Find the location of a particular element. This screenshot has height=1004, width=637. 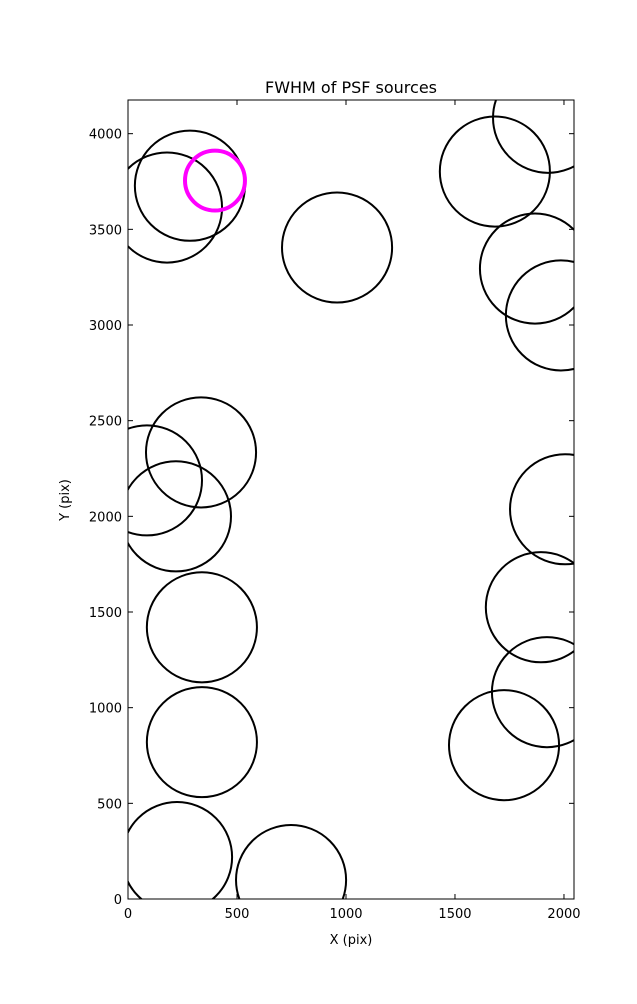

y-tick-label: 1000 is located at coordinates (105, 709).